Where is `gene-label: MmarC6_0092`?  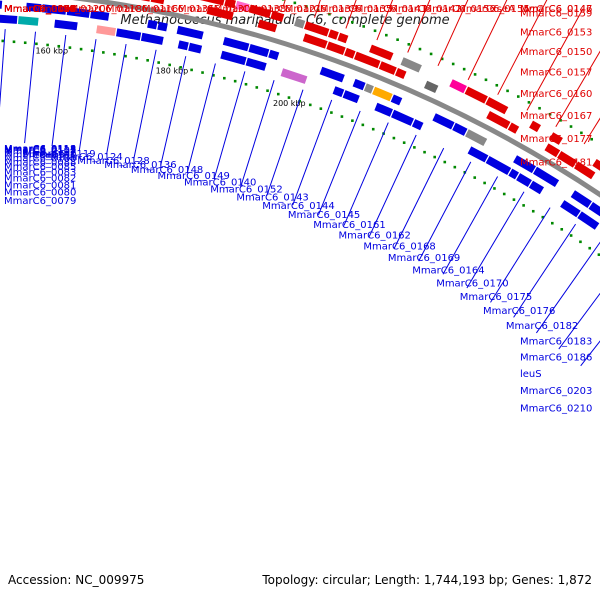 gene-label: MmarC6_0092 is located at coordinates (40, 9).